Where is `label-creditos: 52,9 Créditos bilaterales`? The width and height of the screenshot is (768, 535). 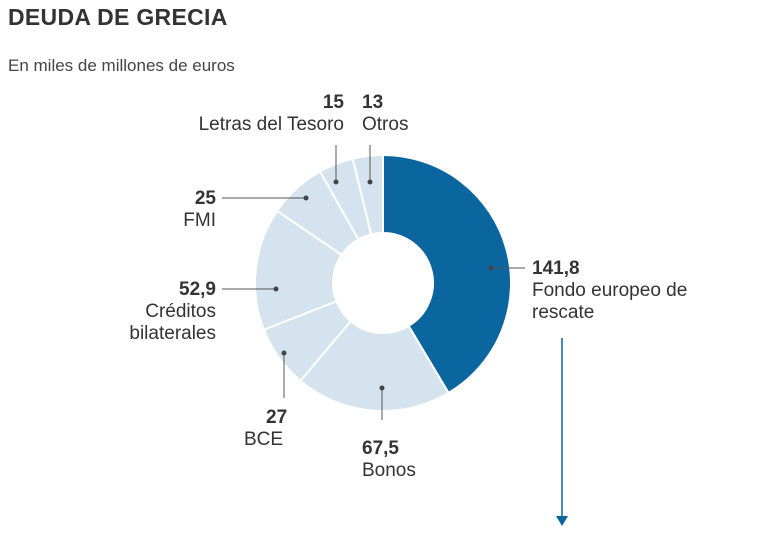 label-creditos: 52,9 Créditos bilaterales is located at coordinates (160, 312).